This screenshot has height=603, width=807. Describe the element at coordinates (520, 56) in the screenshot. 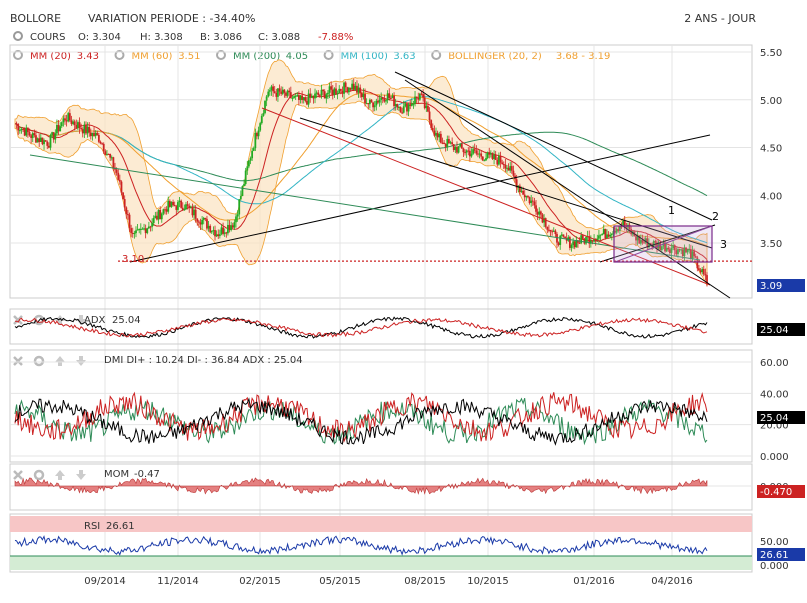

I see `overlay-legend-item: BOLLINGER (20, 2) 3.68 - 3.19` at that location.